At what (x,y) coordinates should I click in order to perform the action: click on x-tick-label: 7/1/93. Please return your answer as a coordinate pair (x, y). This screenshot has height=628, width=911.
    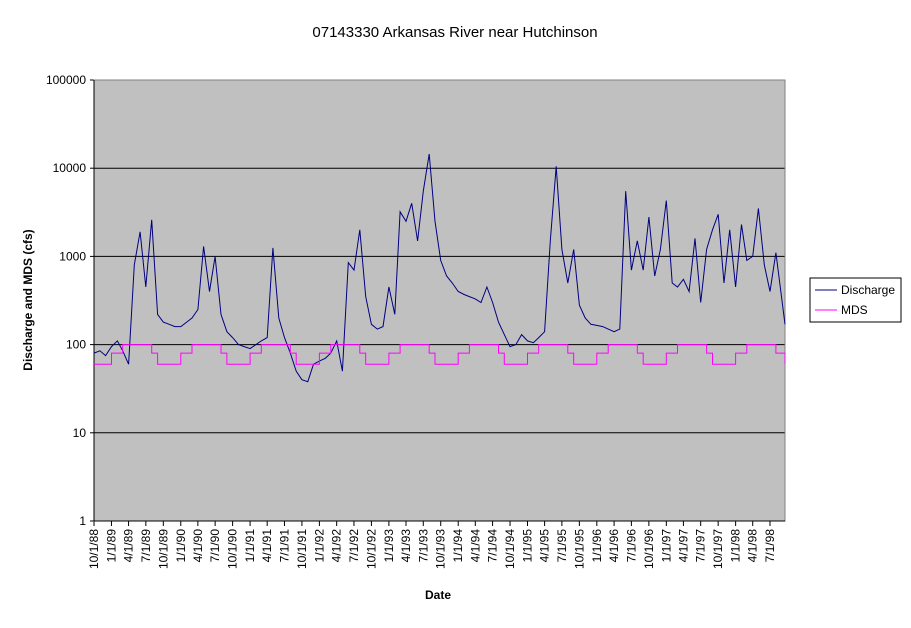
    Looking at the image, I should click on (423, 546).